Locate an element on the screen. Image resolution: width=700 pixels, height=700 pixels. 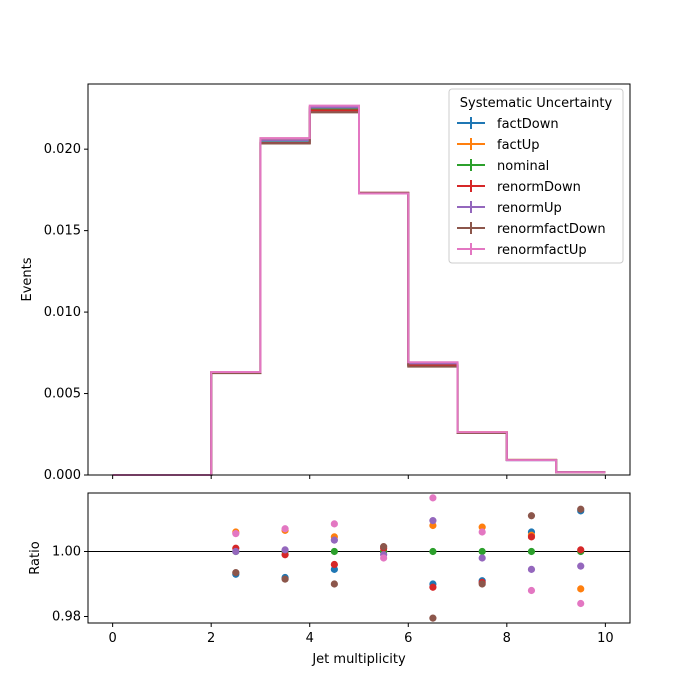
legend-label-nominal: nominal is located at coordinates (523, 166).